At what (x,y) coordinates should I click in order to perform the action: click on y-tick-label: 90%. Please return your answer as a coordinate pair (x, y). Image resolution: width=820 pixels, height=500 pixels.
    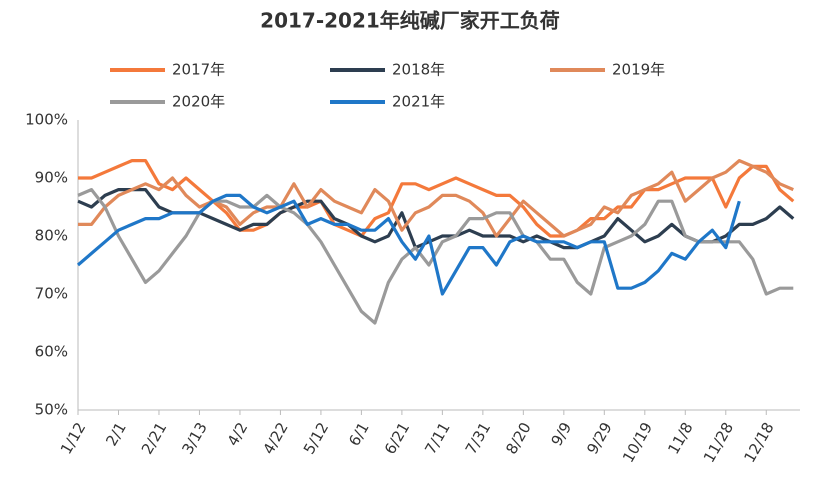
    Looking at the image, I should click on (51, 178).